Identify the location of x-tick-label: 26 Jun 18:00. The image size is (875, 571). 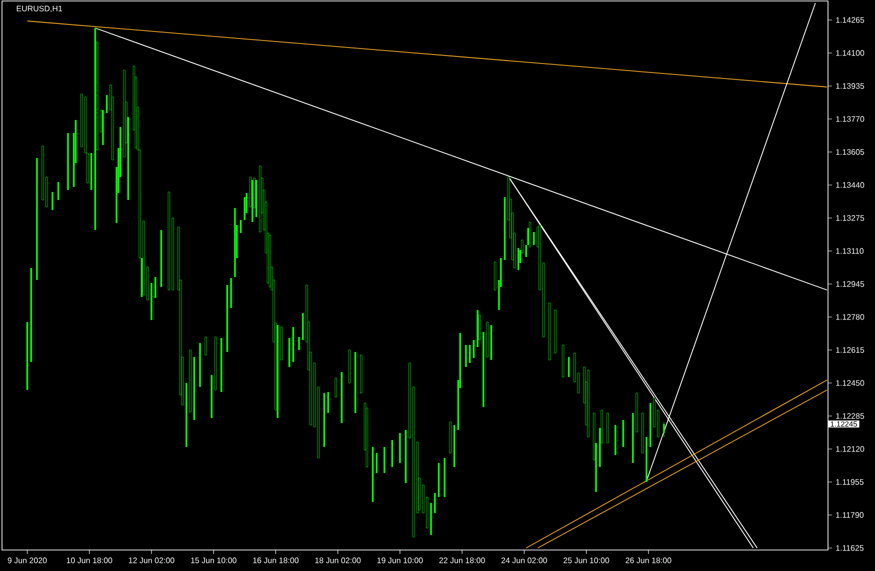
(649, 561).